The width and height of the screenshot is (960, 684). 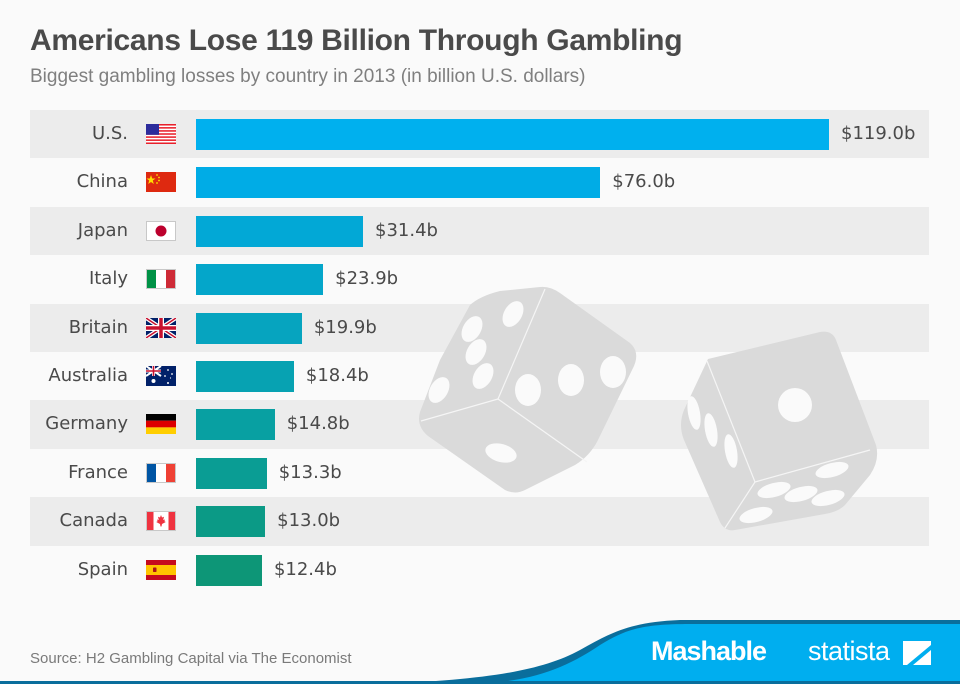 I want to click on statista-logo: statista, so click(x=849, y=651).